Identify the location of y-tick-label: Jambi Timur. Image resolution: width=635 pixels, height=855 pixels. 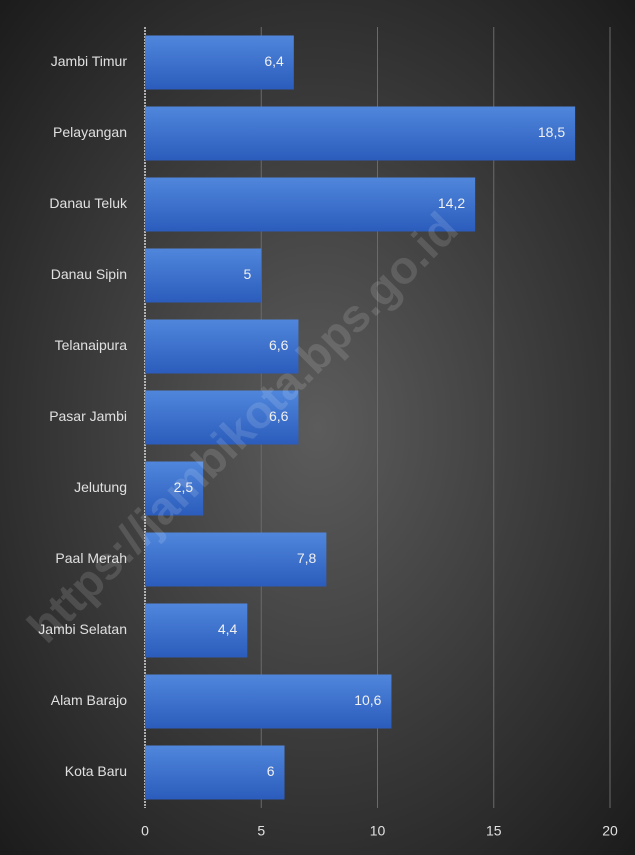
(89, 61).